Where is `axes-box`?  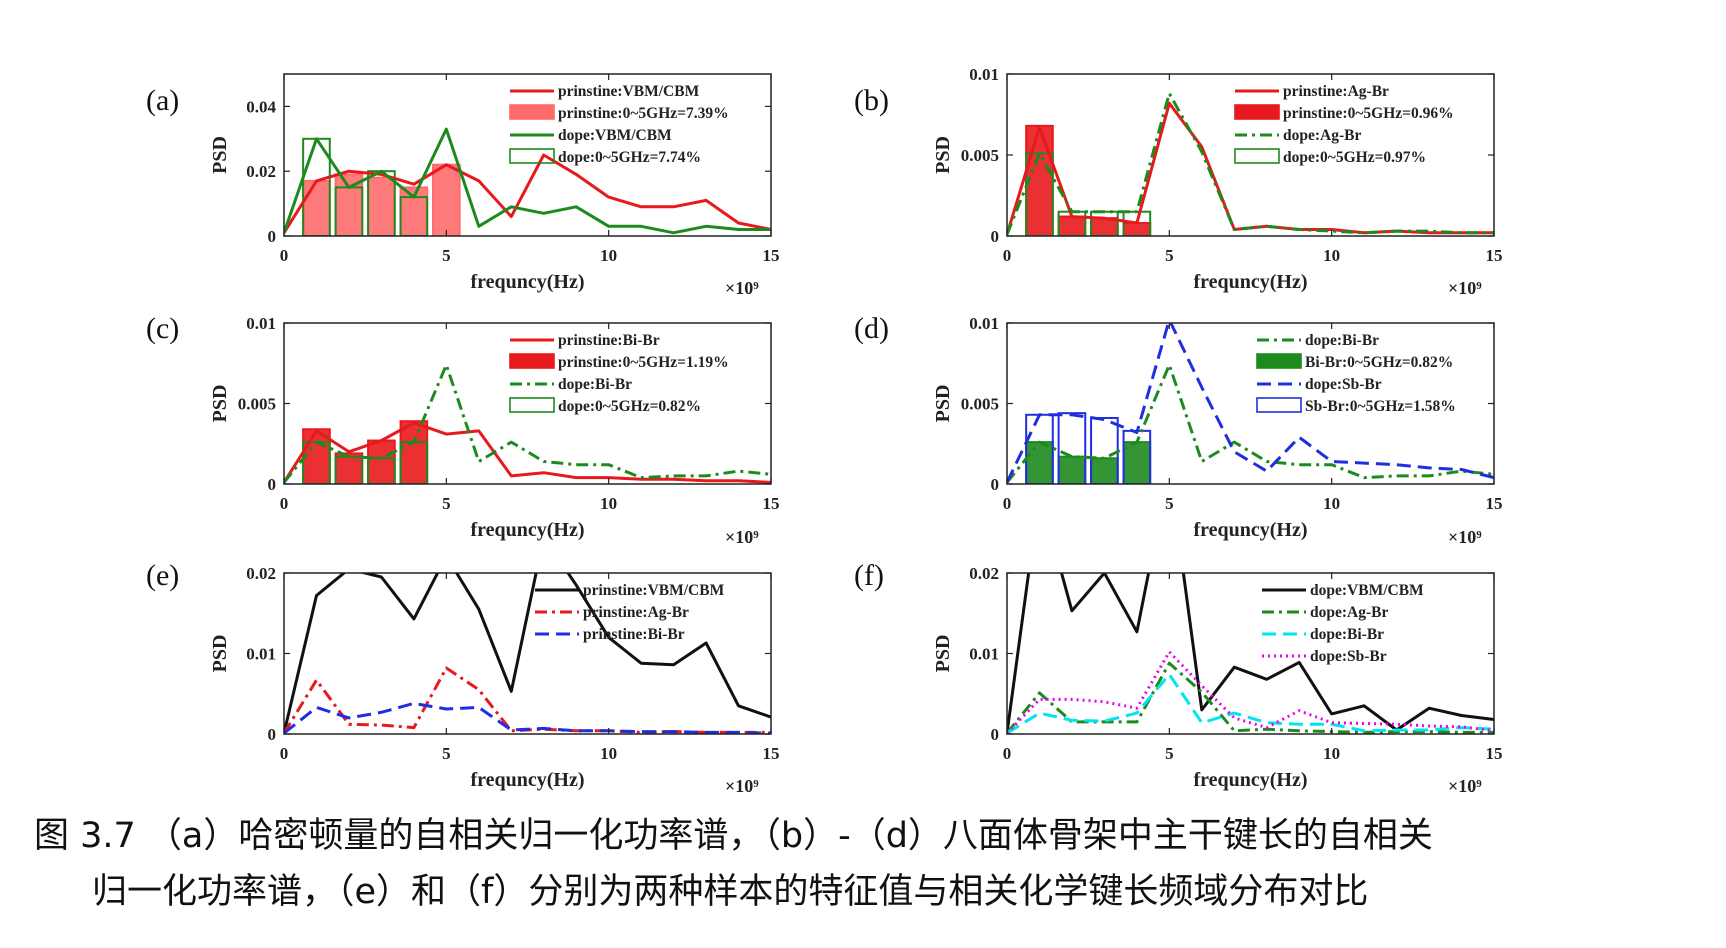 axes-box is located at coordinates (527, 155).